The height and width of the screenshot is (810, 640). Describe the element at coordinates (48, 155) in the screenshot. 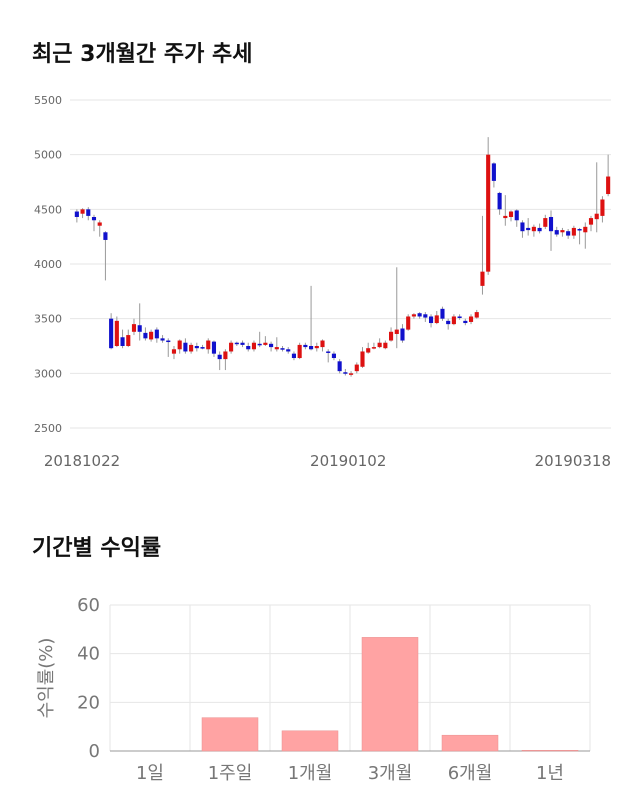

I see `price-y-tick-label: 5000` at that location.